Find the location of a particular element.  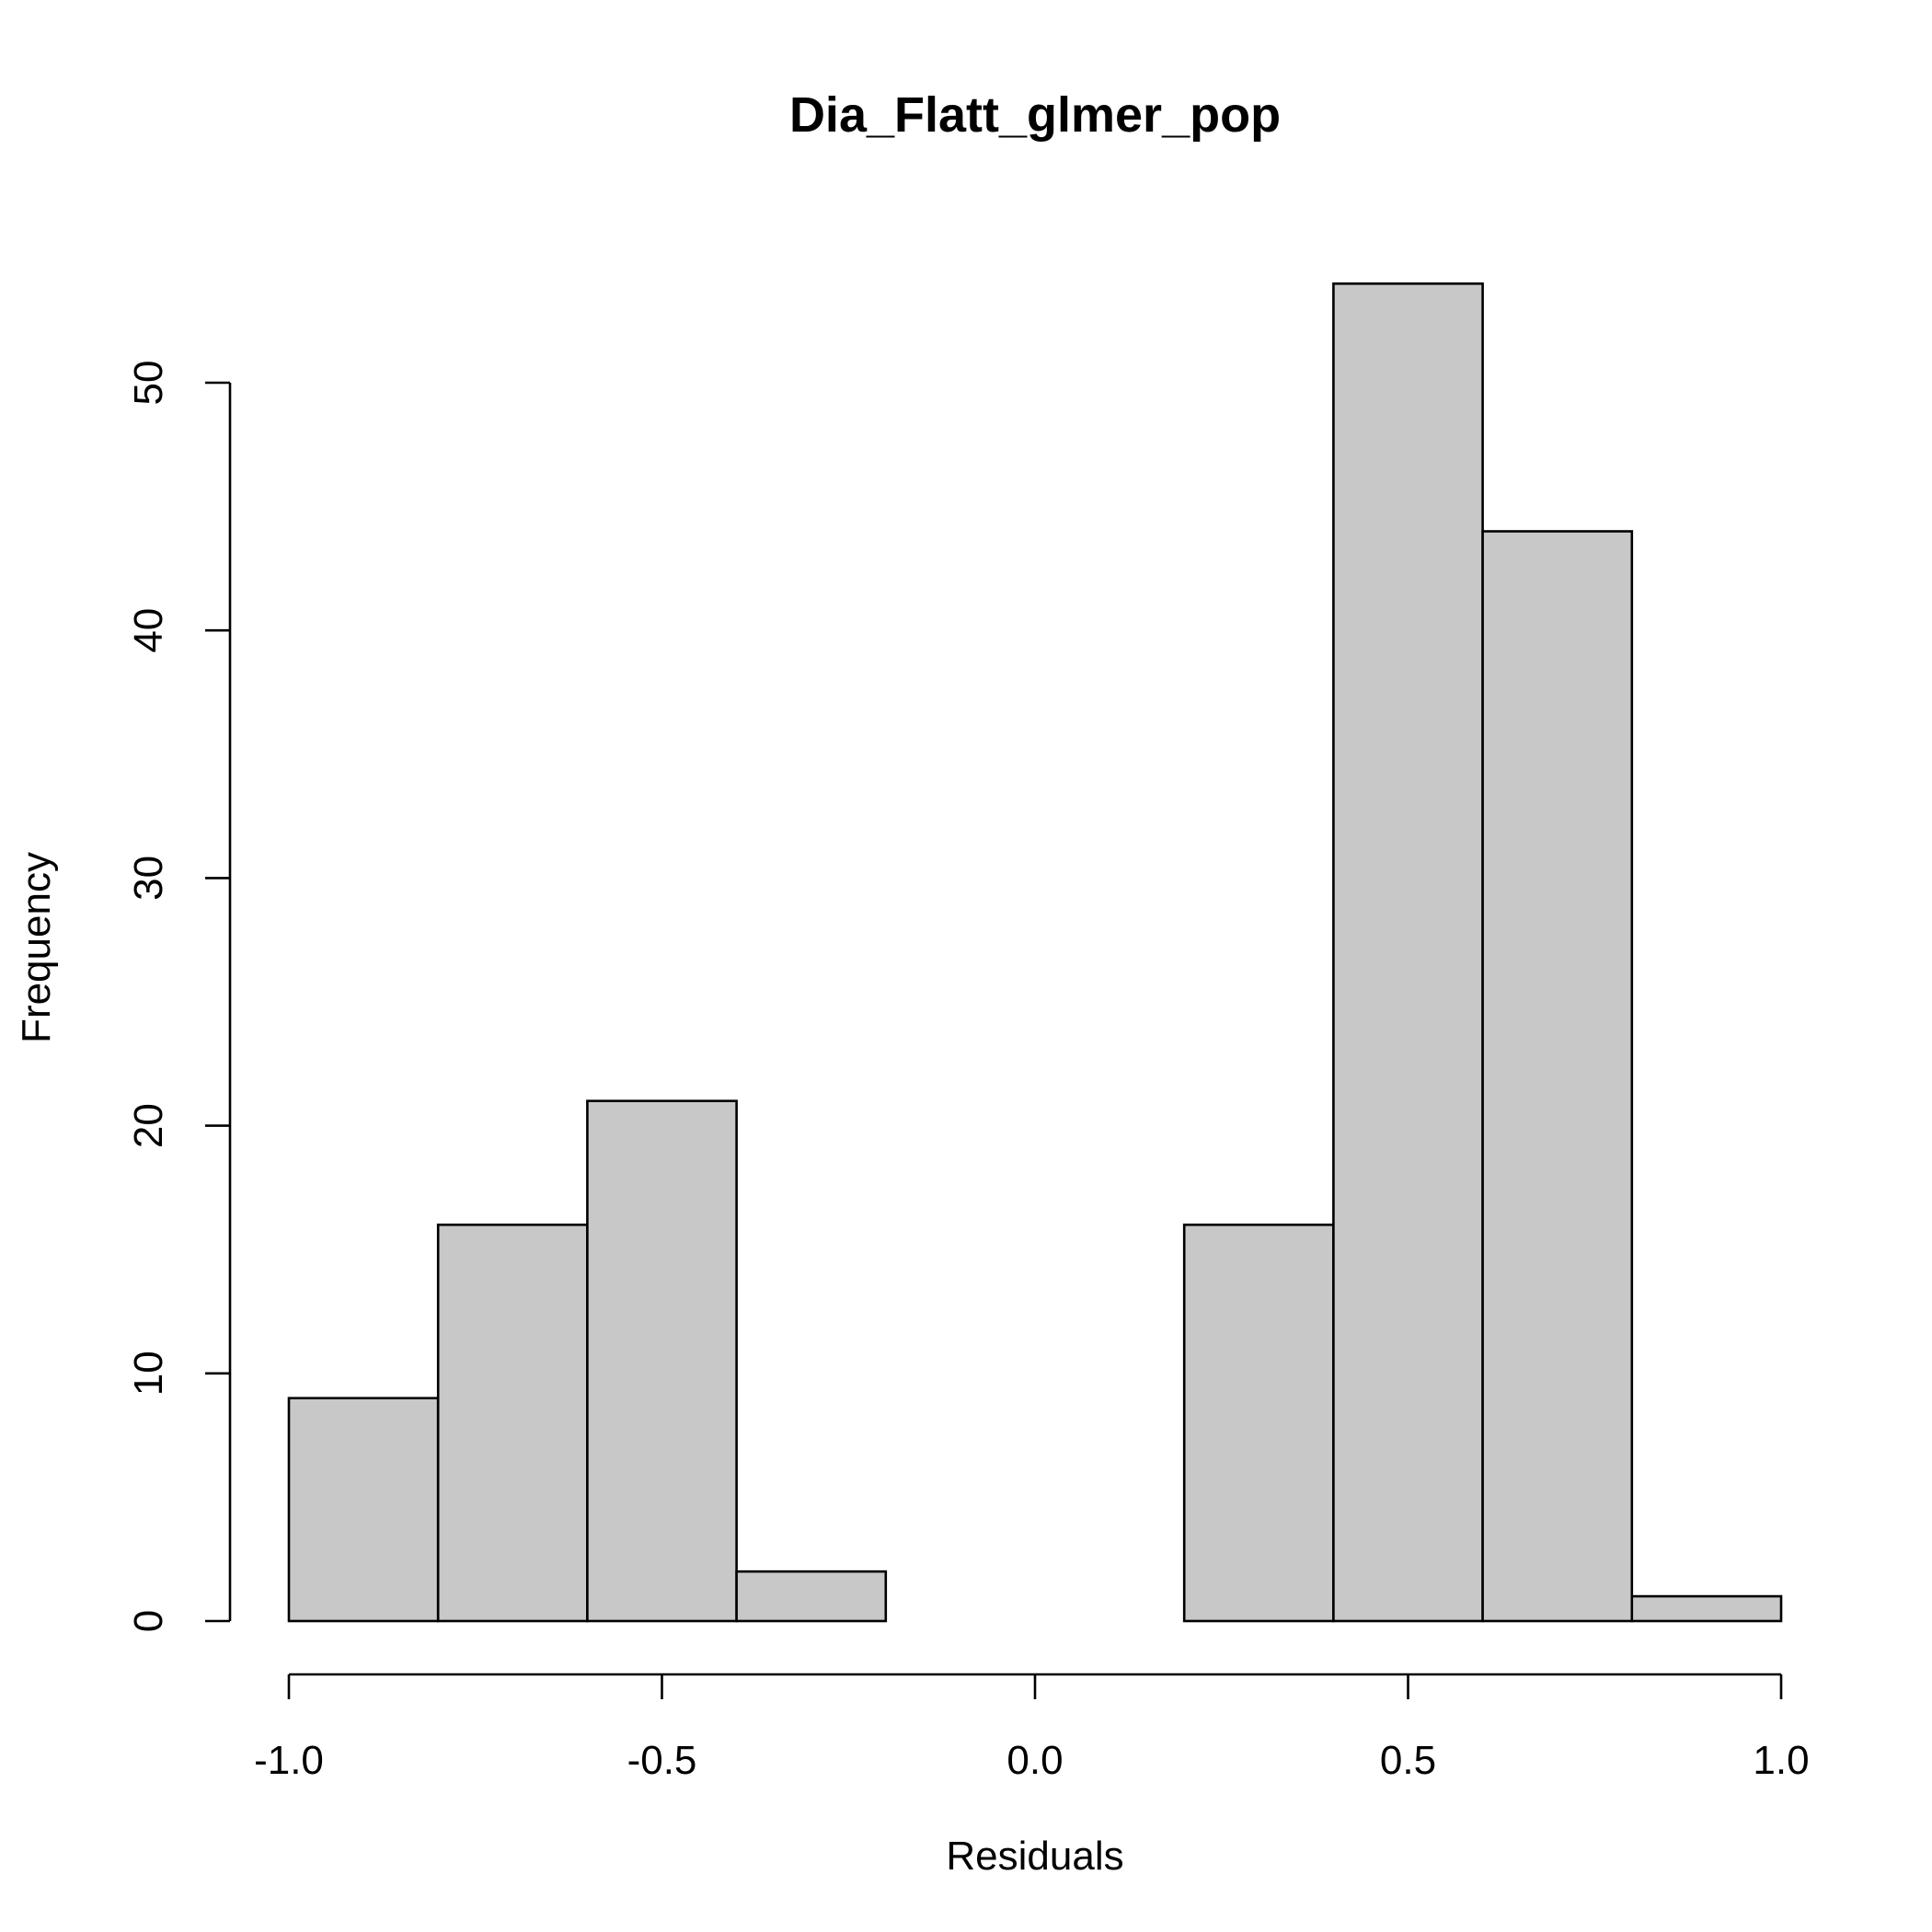

y-tick-label: 30 is located at coordinates (148, 878).